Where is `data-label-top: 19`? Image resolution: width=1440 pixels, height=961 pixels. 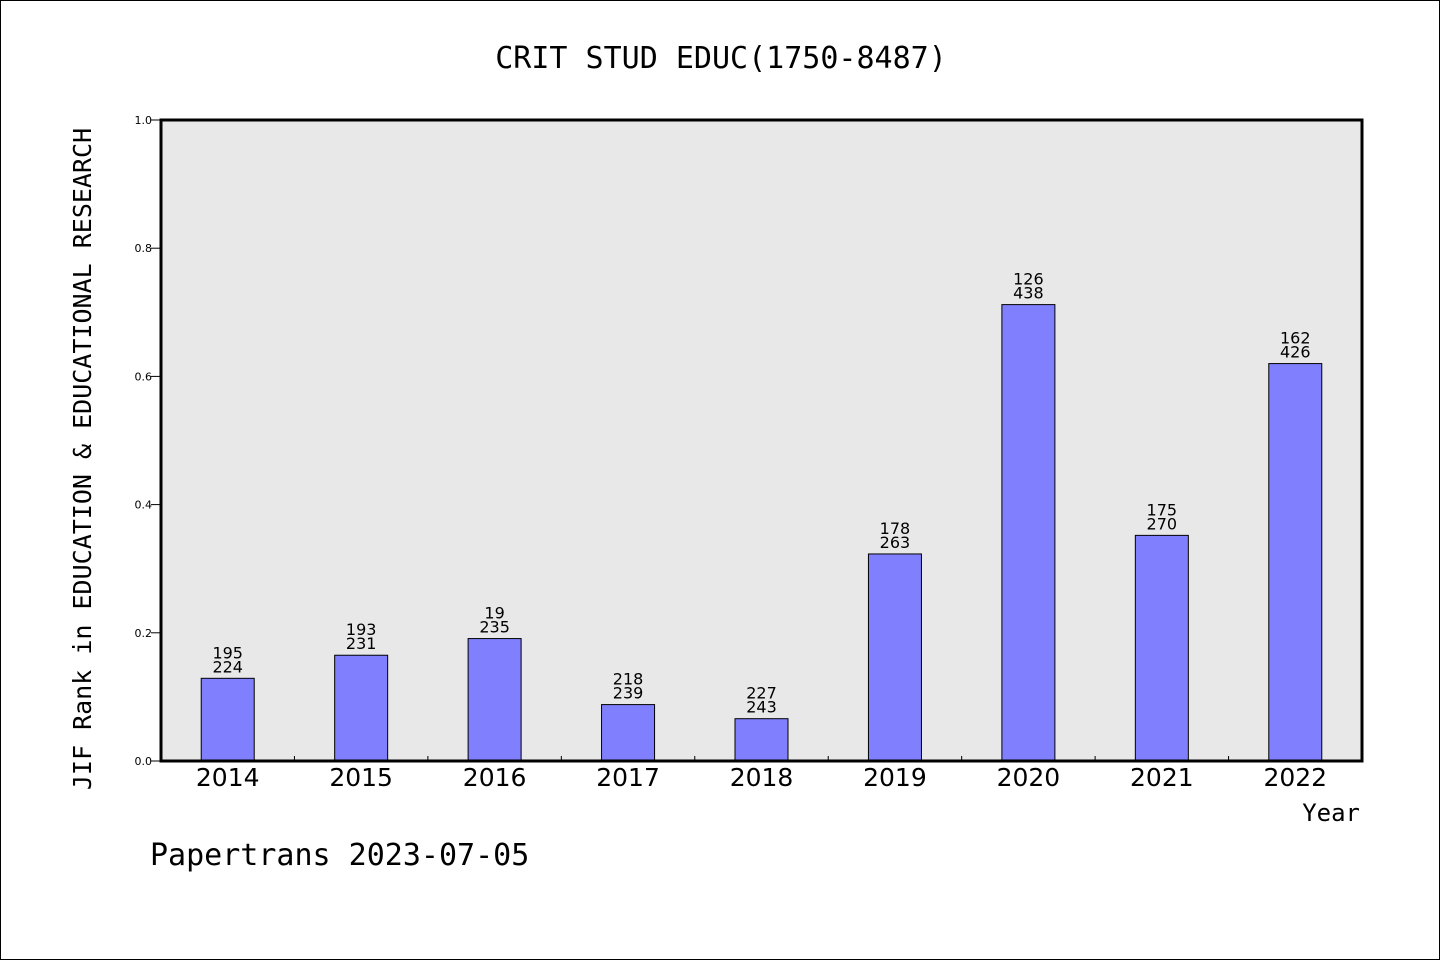
data-label-top: 19 is located at coordinates (494, 613).